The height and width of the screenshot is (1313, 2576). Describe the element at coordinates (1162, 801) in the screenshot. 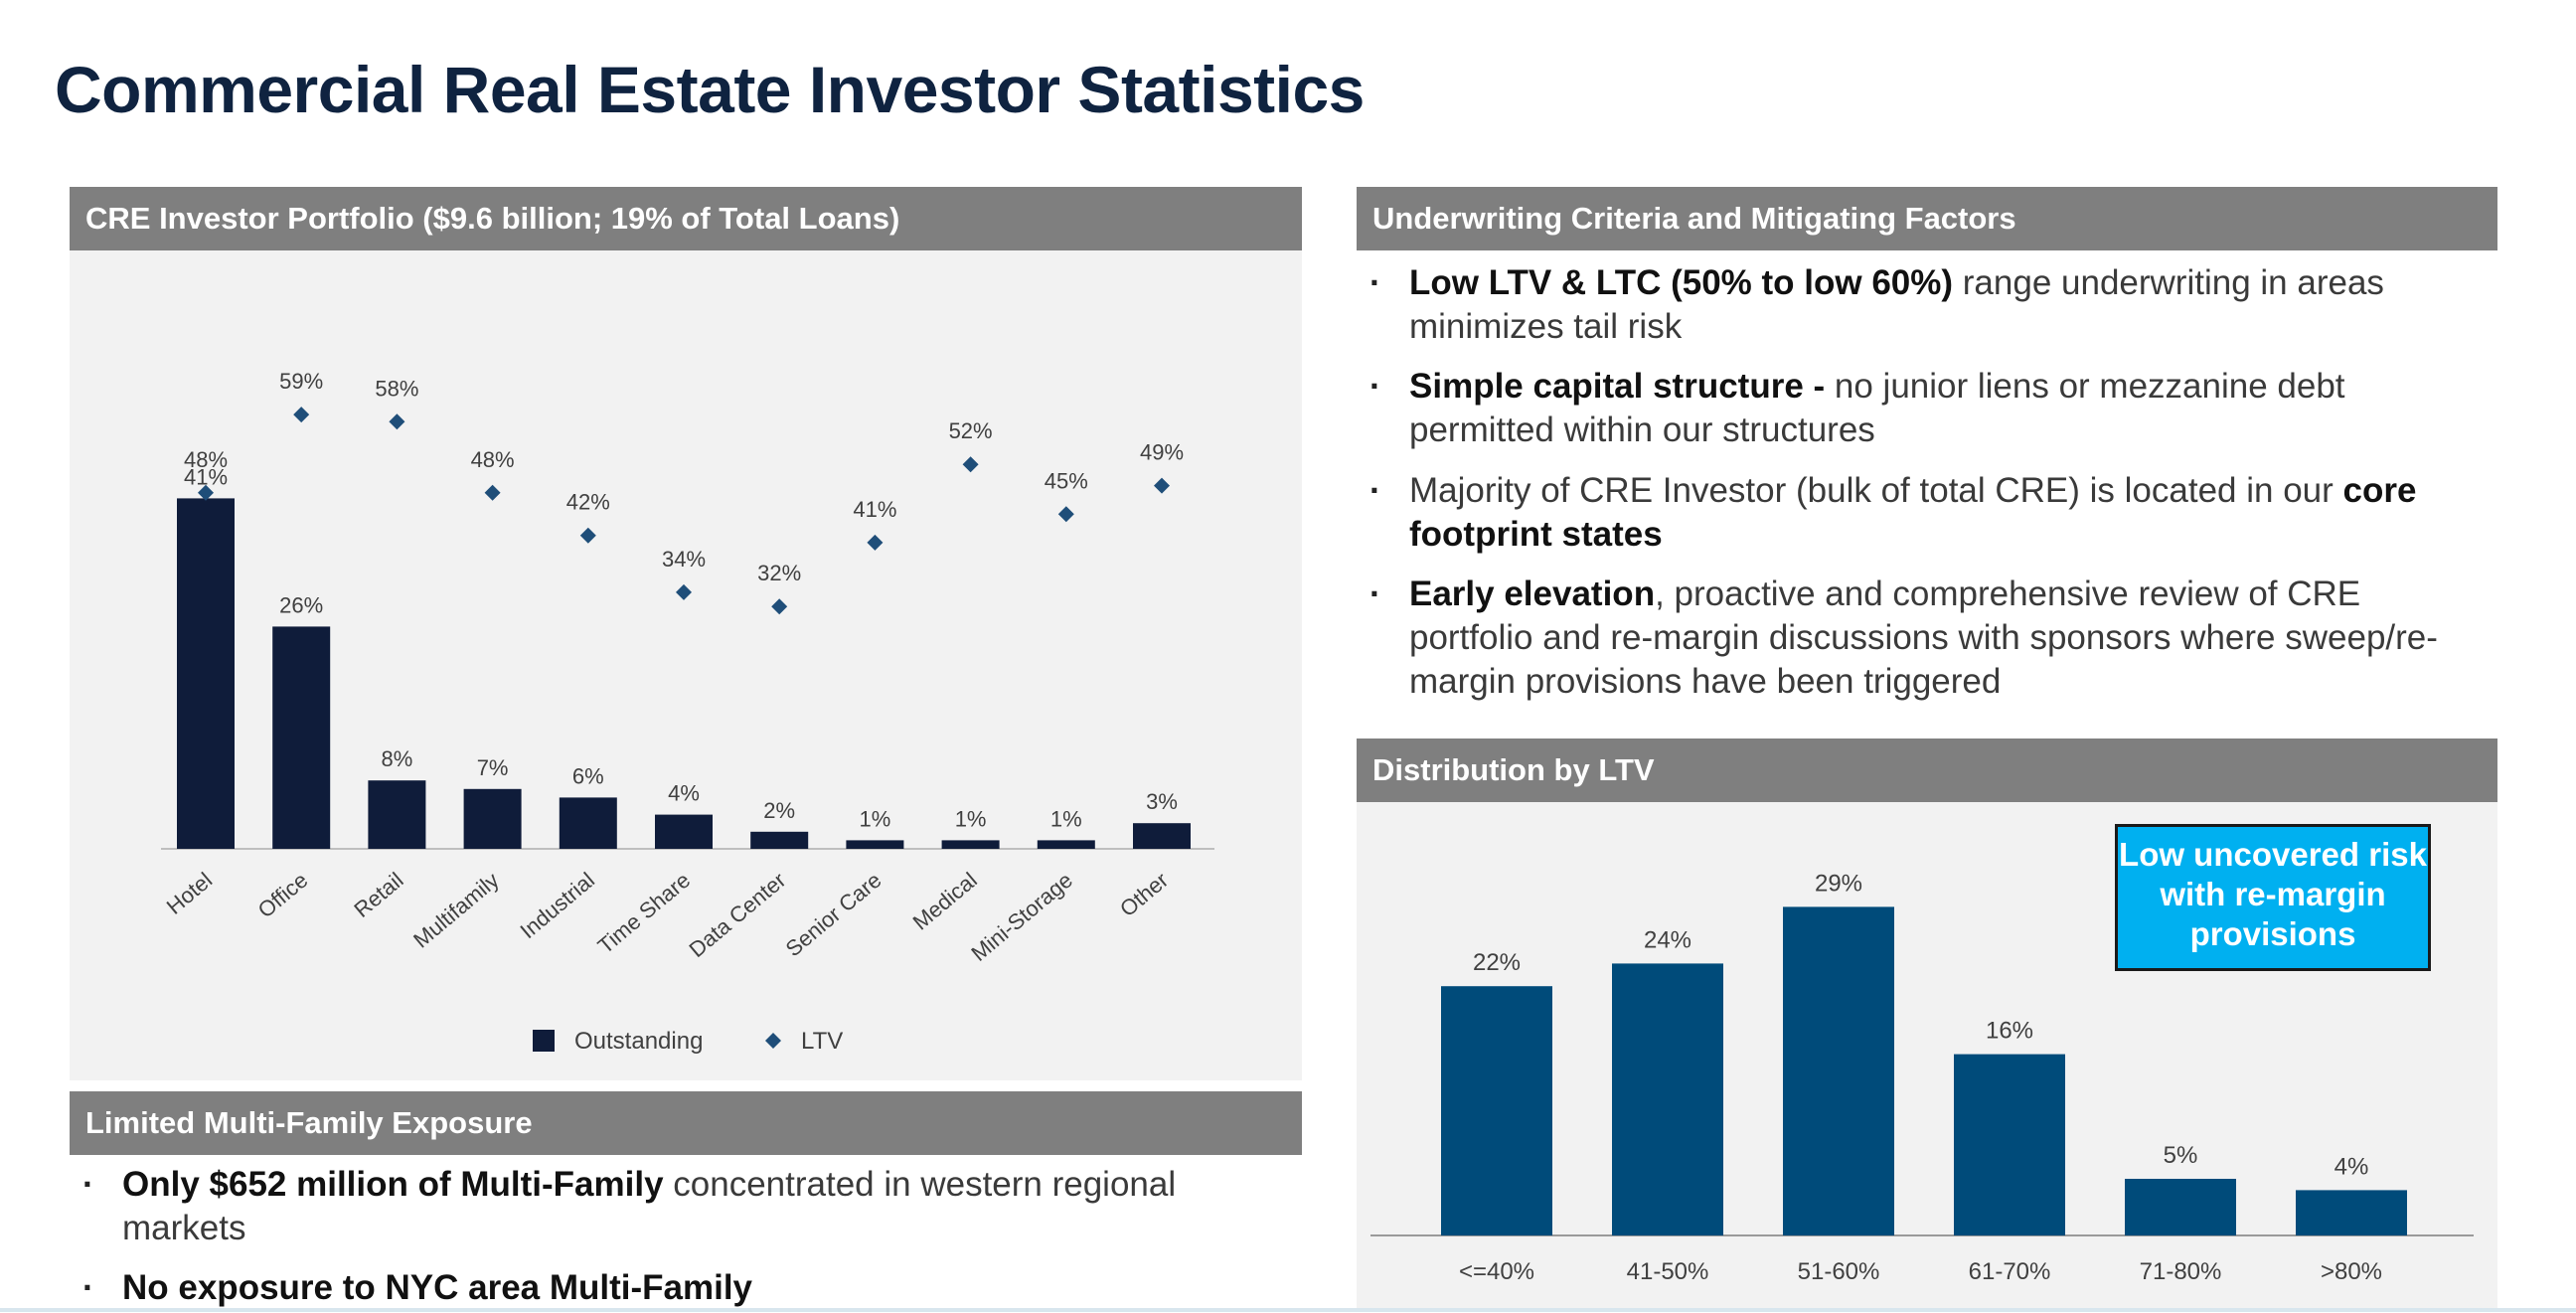

I see `outstanding-label: 3%` at that location.